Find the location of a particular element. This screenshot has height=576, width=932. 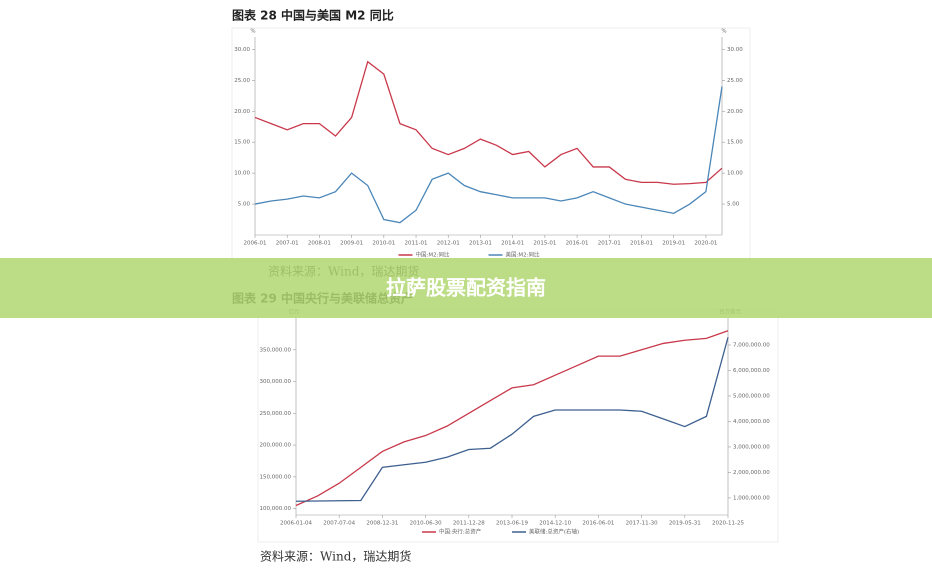

y2-tick-label: 15.00 is located at coordinates (735, 143).